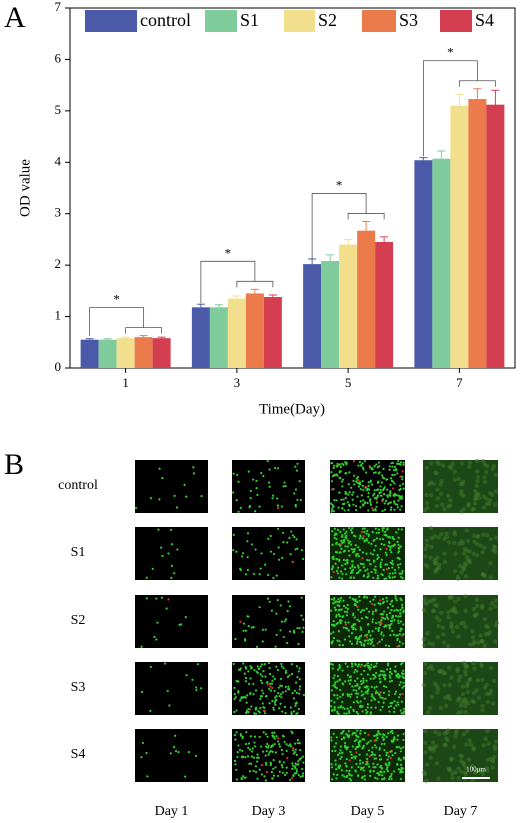  I want to click on error-bar, so click(441, 154).